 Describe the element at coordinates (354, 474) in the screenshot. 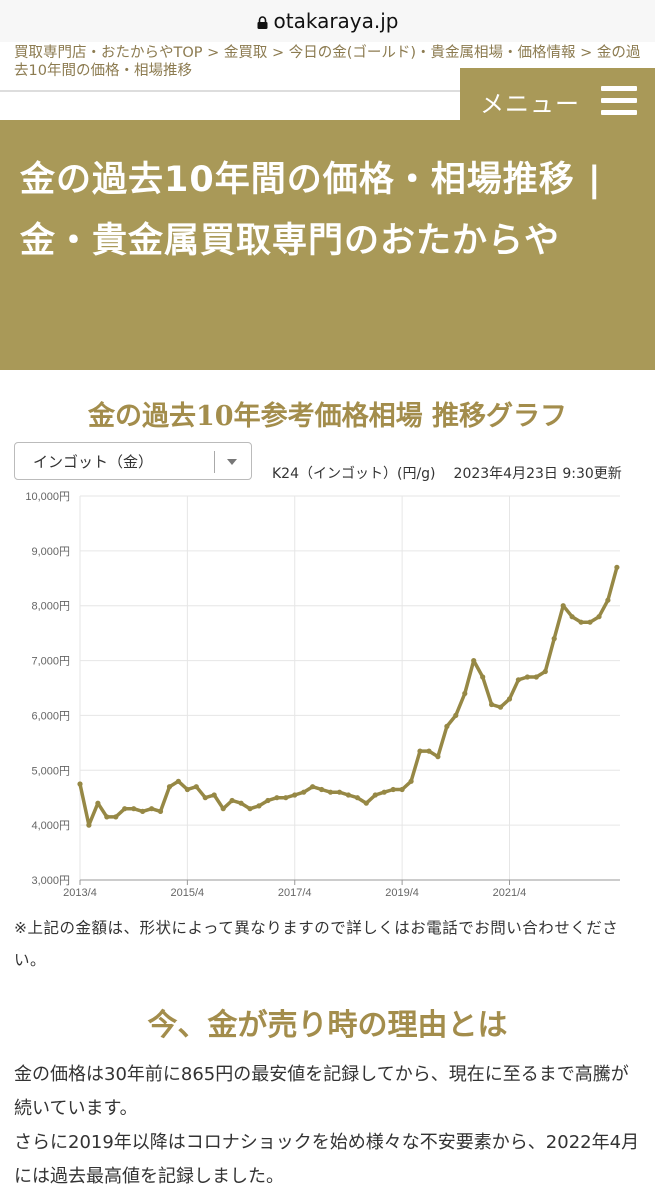

I see `chart-unit-label: K24（インゴット）(円/g)` at that location.